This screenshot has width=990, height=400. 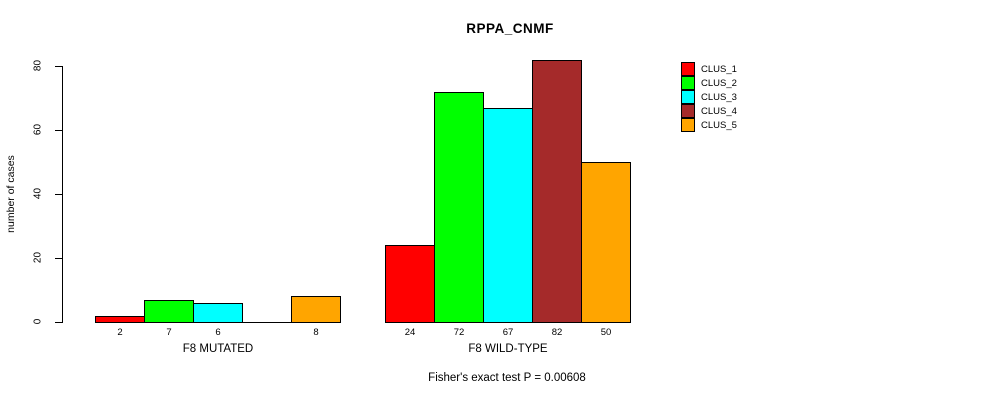 What do you see at coordinates (38, 129) in the screenshot?
I see `y-tick-label: 60` at bounding box center [38, 129].